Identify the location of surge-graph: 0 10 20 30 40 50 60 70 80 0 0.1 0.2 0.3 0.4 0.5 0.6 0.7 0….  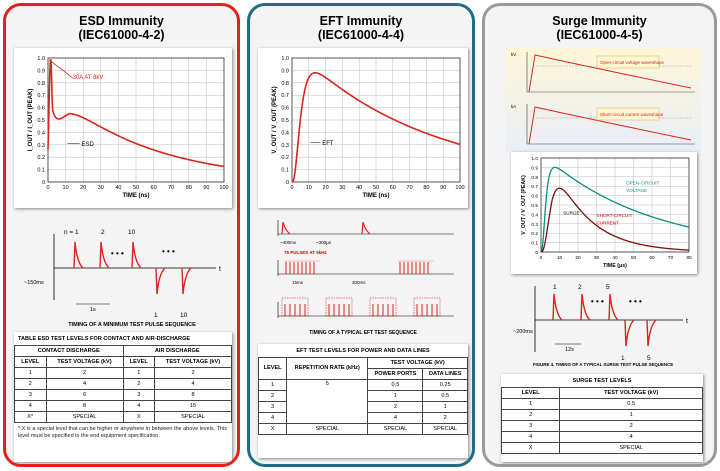
(606, 212).